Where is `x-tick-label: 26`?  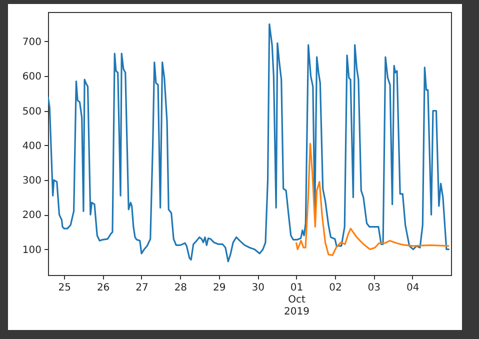 x-tick-label: 26 is located at coordinates (103, 288).